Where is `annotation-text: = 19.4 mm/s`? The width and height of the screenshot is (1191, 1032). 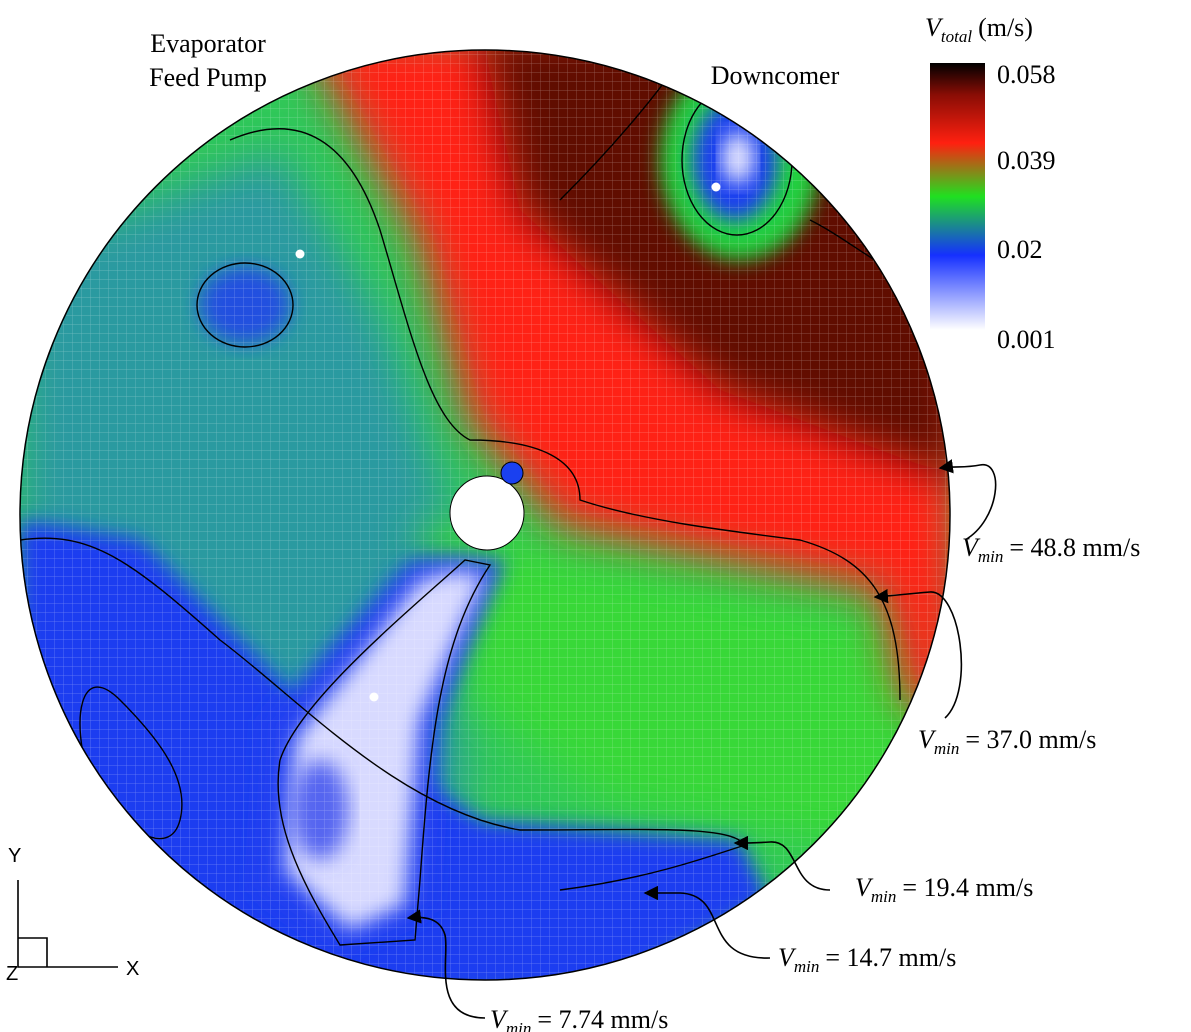
annotation-text: = 19.4 mm/s is located at coordinates (967, 887).